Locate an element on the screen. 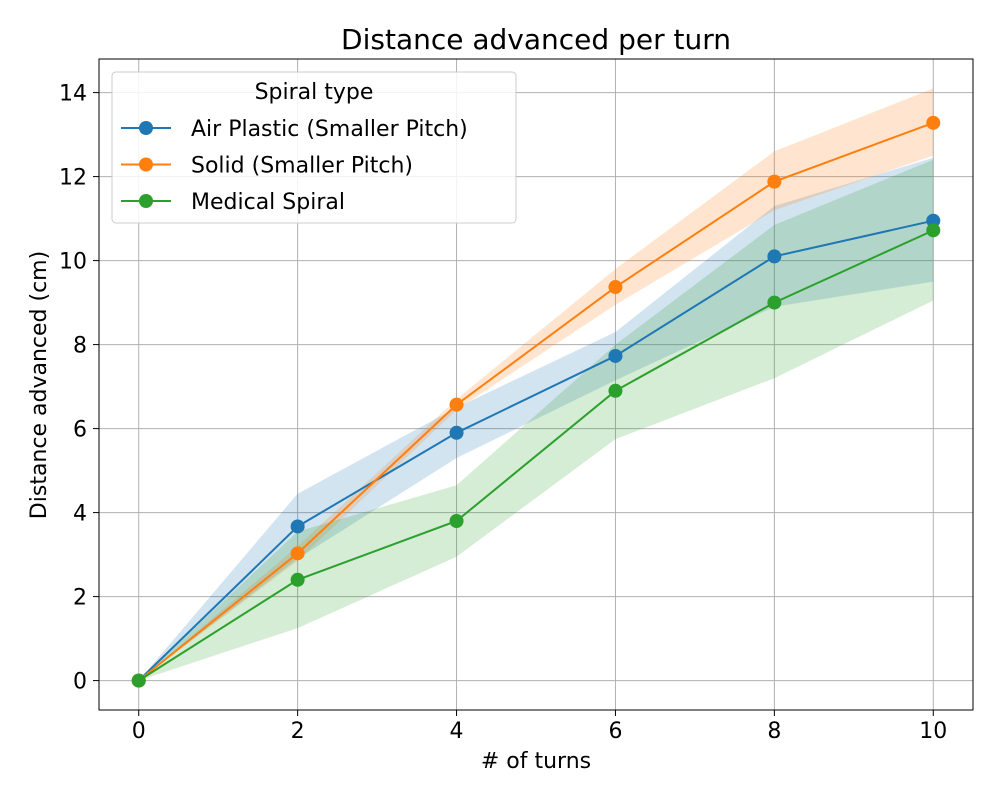 The height and width of the screenshot is (800, 1000). x-tick-label: 4 is located at coordinates (457, 731).